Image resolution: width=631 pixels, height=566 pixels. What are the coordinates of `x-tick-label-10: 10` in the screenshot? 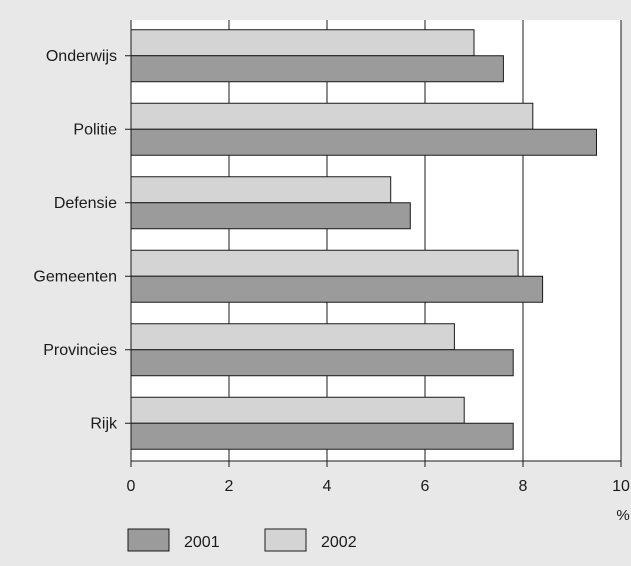 It's located at (621, 486).